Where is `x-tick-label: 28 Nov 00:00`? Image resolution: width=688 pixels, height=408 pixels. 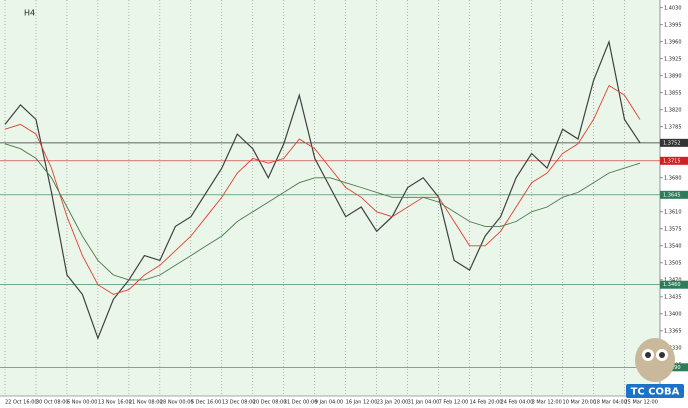
x-tick-label: 28 Nov 00:00 is located at coordinates (177, 403).